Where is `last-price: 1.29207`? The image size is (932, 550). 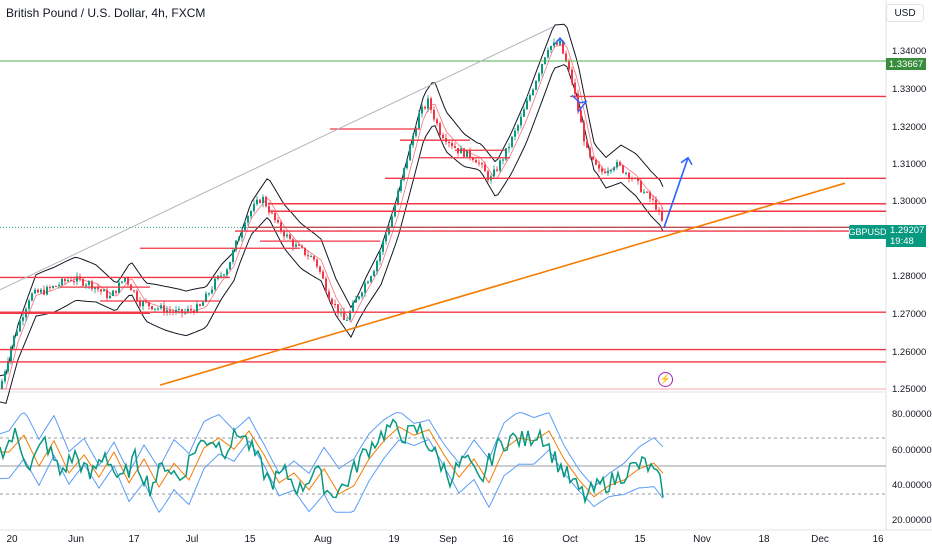
last-price: 1.29207 is located at coordinates (907, 230).